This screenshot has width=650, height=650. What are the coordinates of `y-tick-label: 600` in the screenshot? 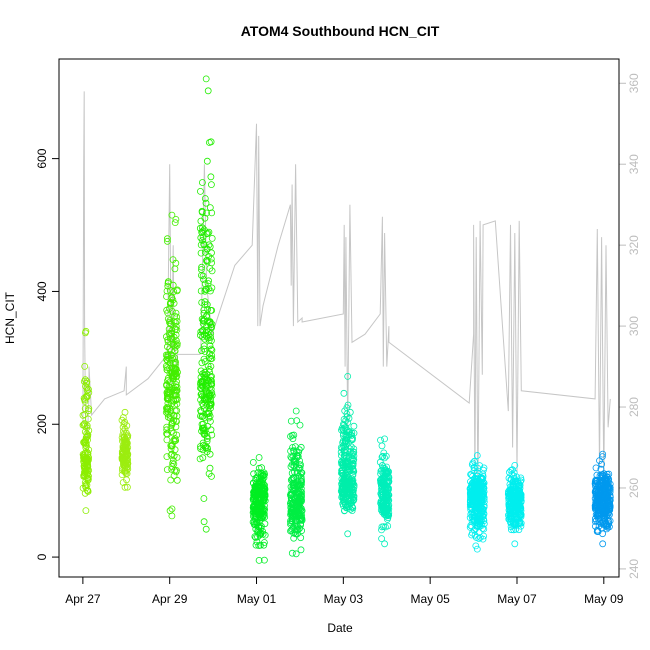 It's located at (42, 158).